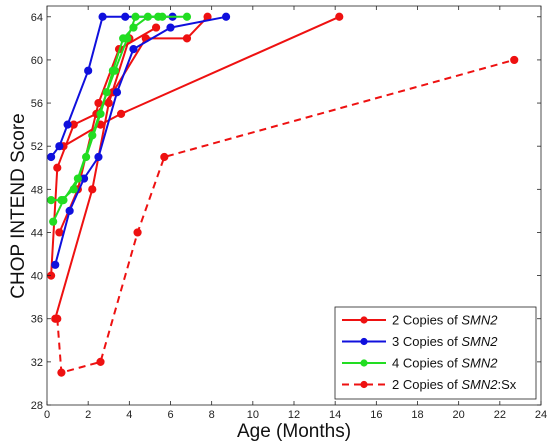  What do you see at coordinates (47, 415) in the screenshot?
I see `x-tick-label: 0` at bounding box center [47, 415].